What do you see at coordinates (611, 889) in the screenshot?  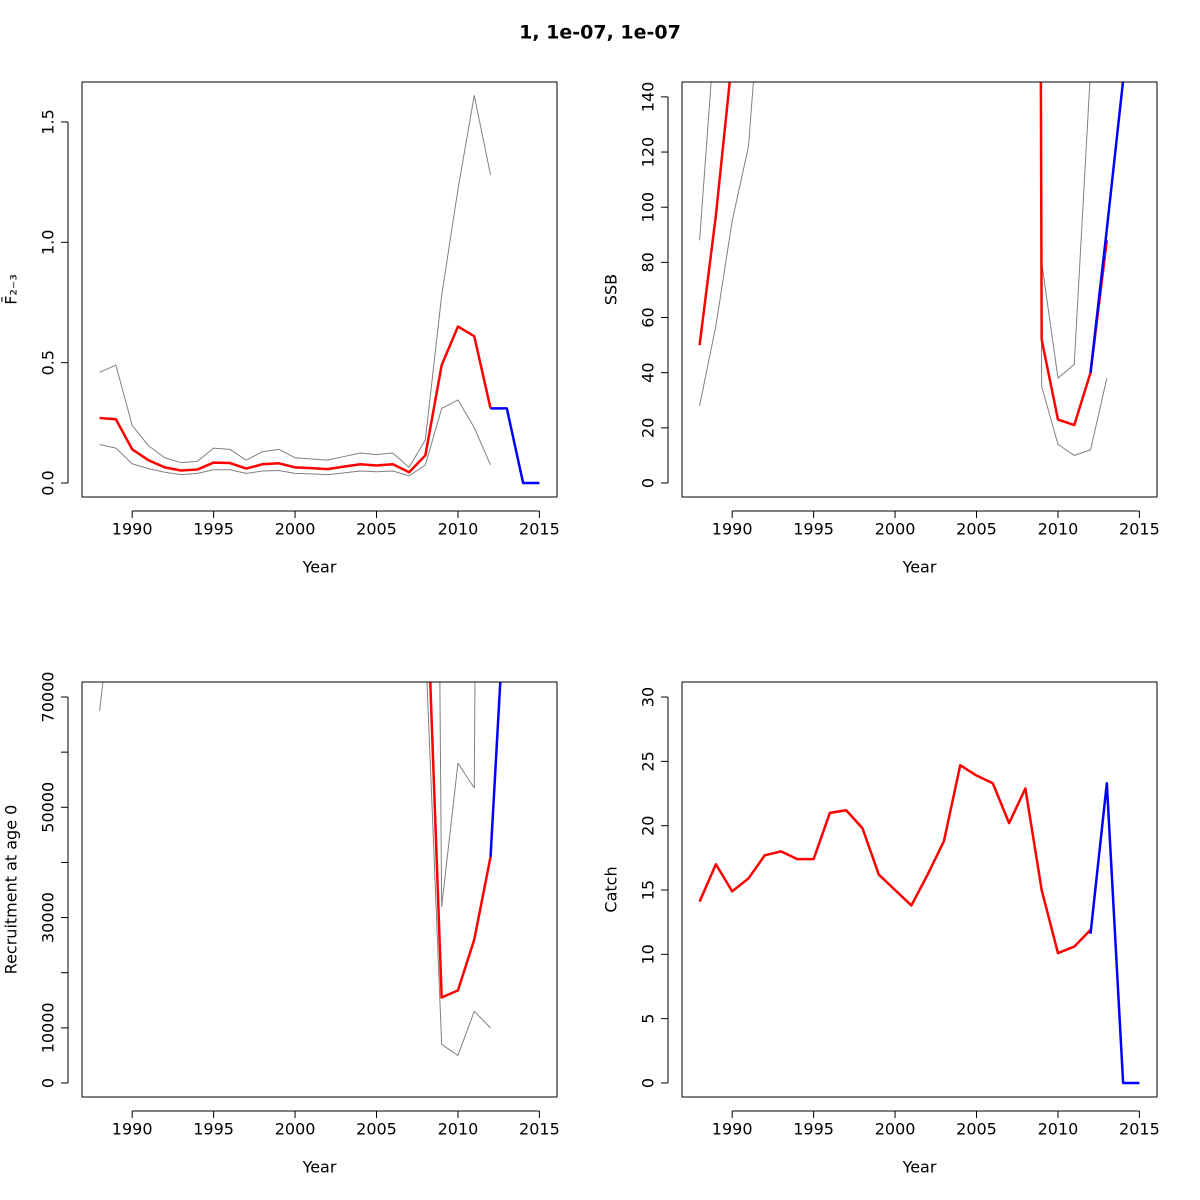 I see `y-axis-title: Catch` at bounding box center [611, 889].